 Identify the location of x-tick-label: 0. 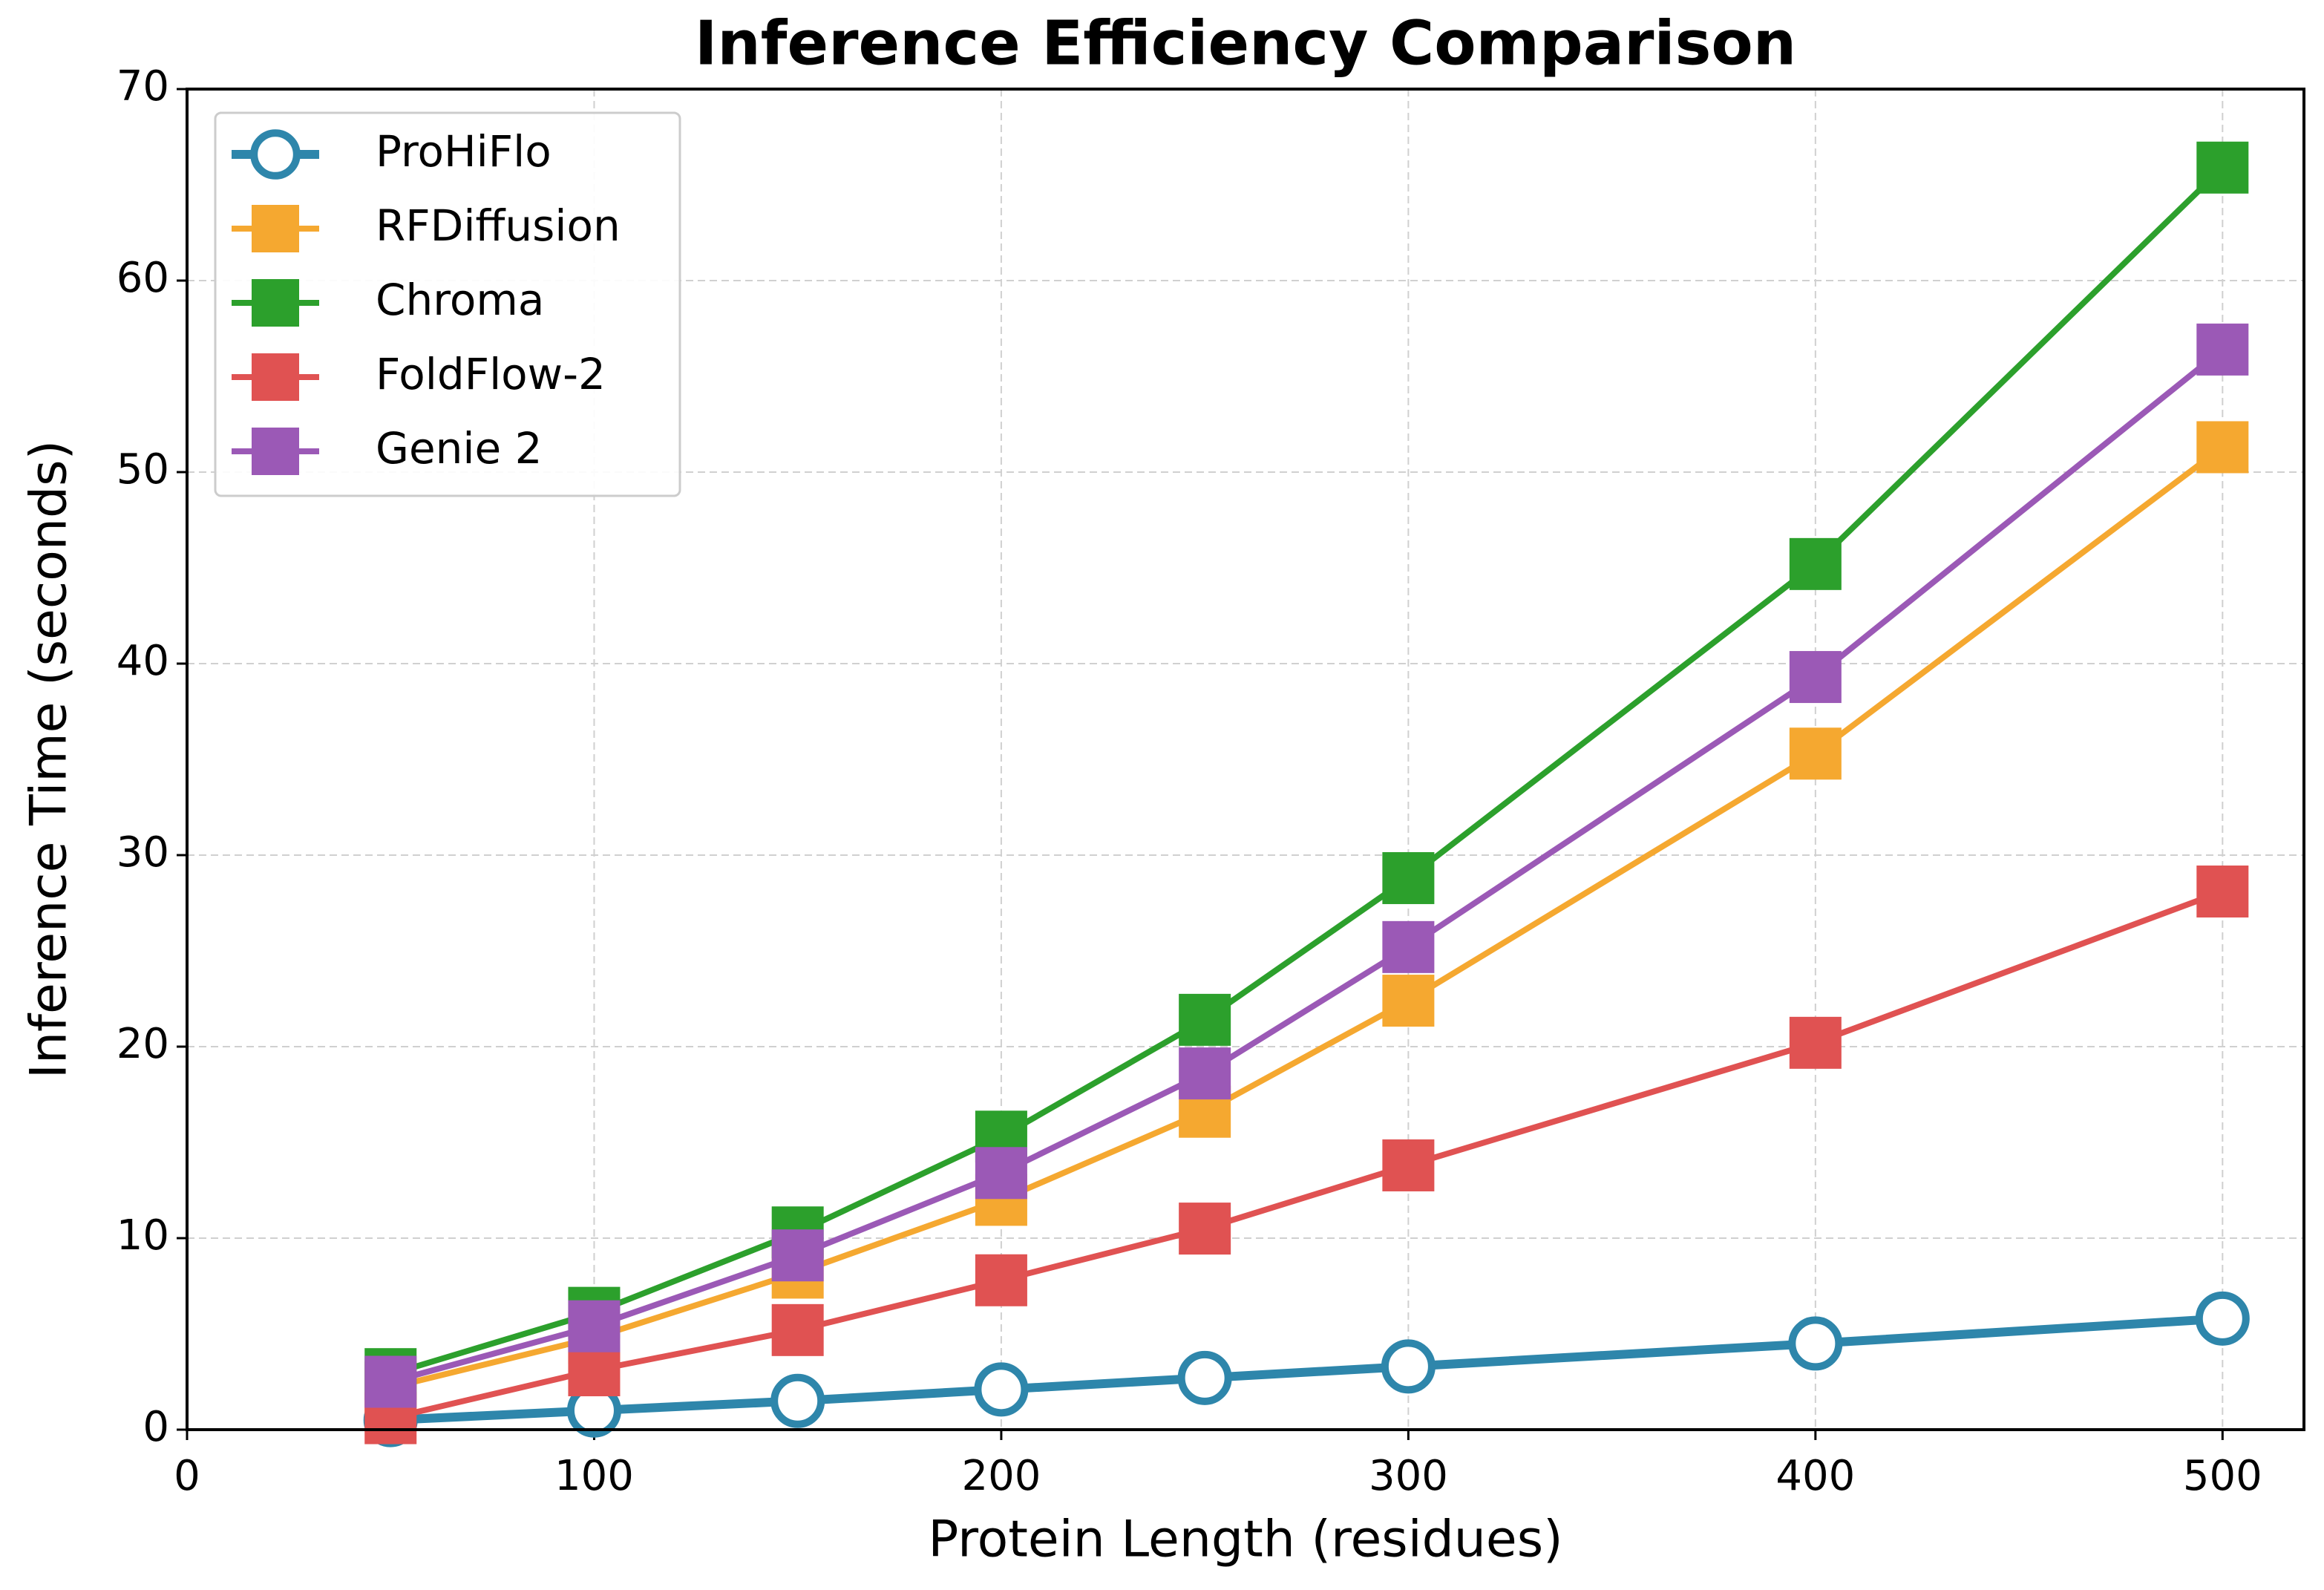
(187, 1476).